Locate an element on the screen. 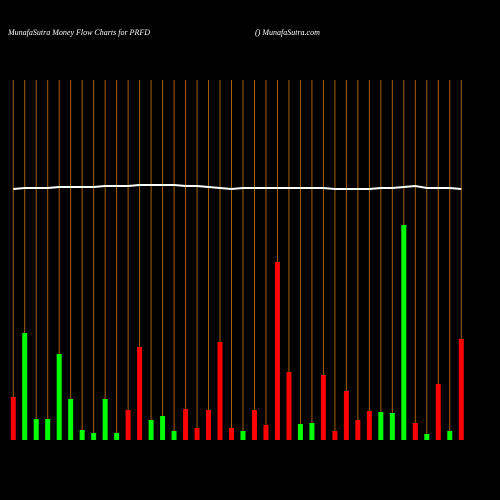 The width and height of the screenshot is (500, 500). chart-title: MunafaSutra Money Flow Charts for PRFD is located at coordinates (78, 32).